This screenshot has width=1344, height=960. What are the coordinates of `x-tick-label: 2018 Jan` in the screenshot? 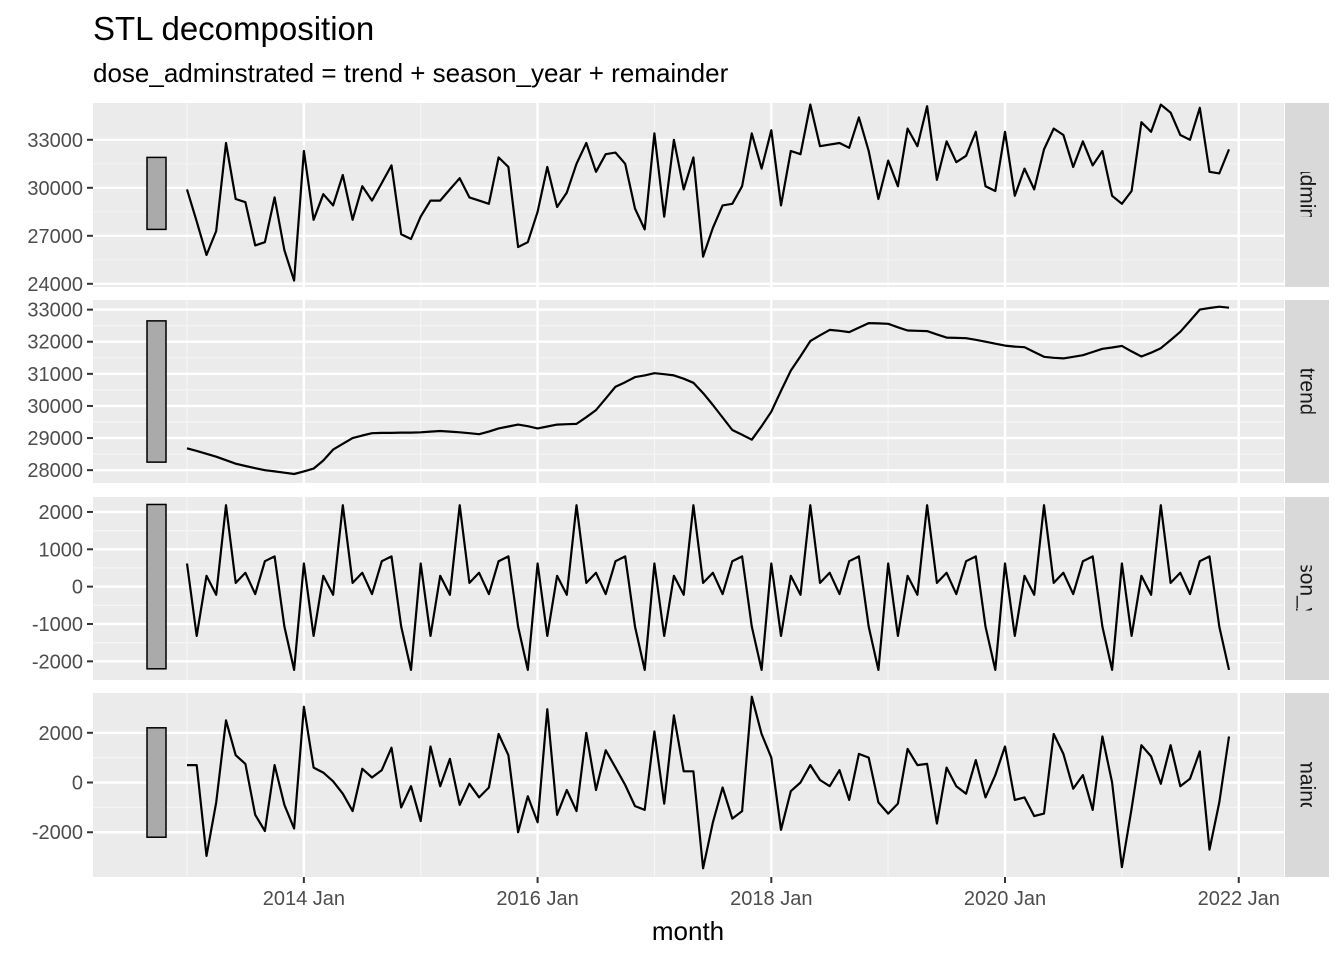 It's located at (771, 899).